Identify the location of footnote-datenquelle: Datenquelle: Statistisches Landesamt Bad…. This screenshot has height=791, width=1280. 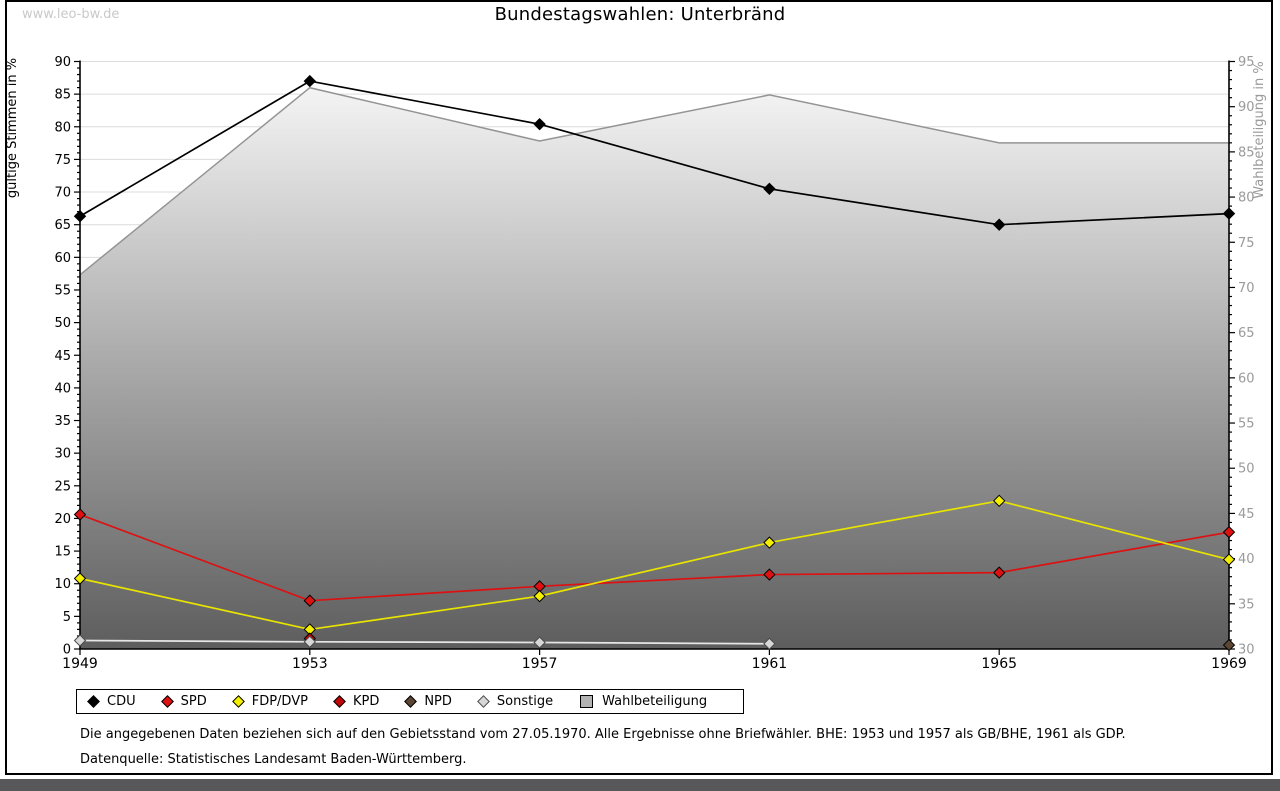
(273, 759).